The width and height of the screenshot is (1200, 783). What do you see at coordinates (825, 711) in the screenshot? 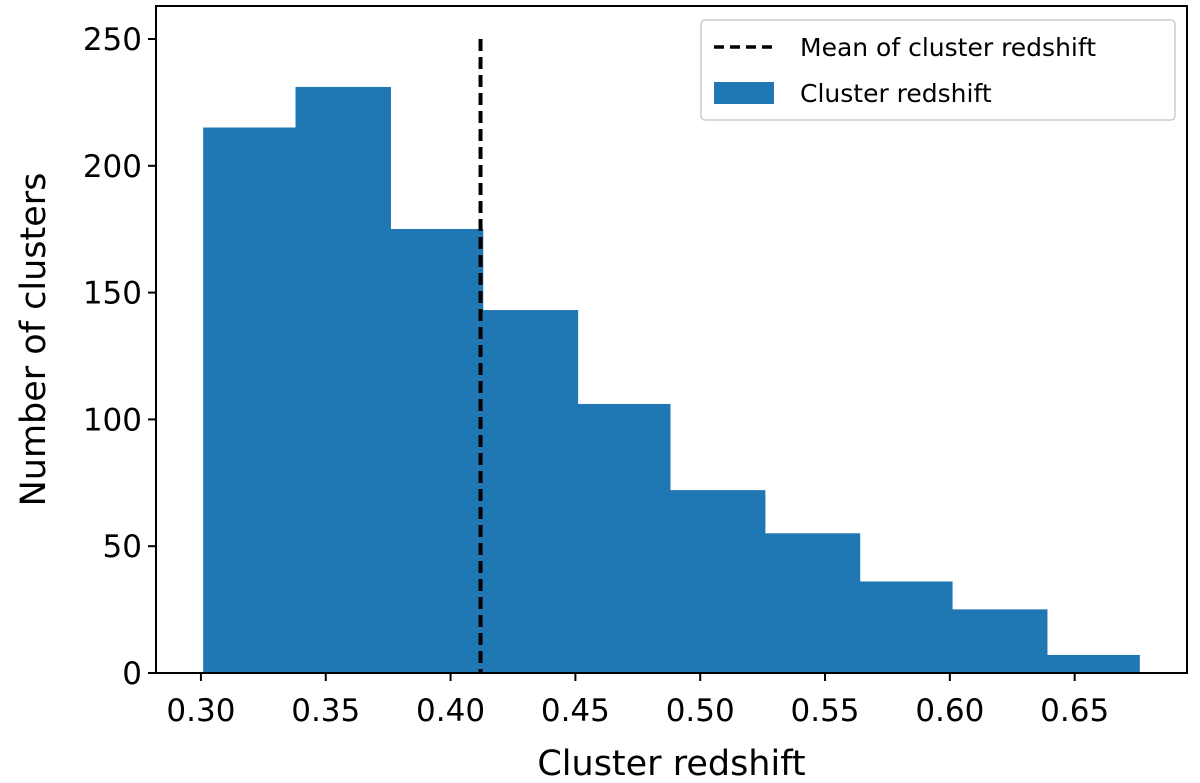
I see `x-tick-label-5: 0.55` at bounding box center [825, 711].